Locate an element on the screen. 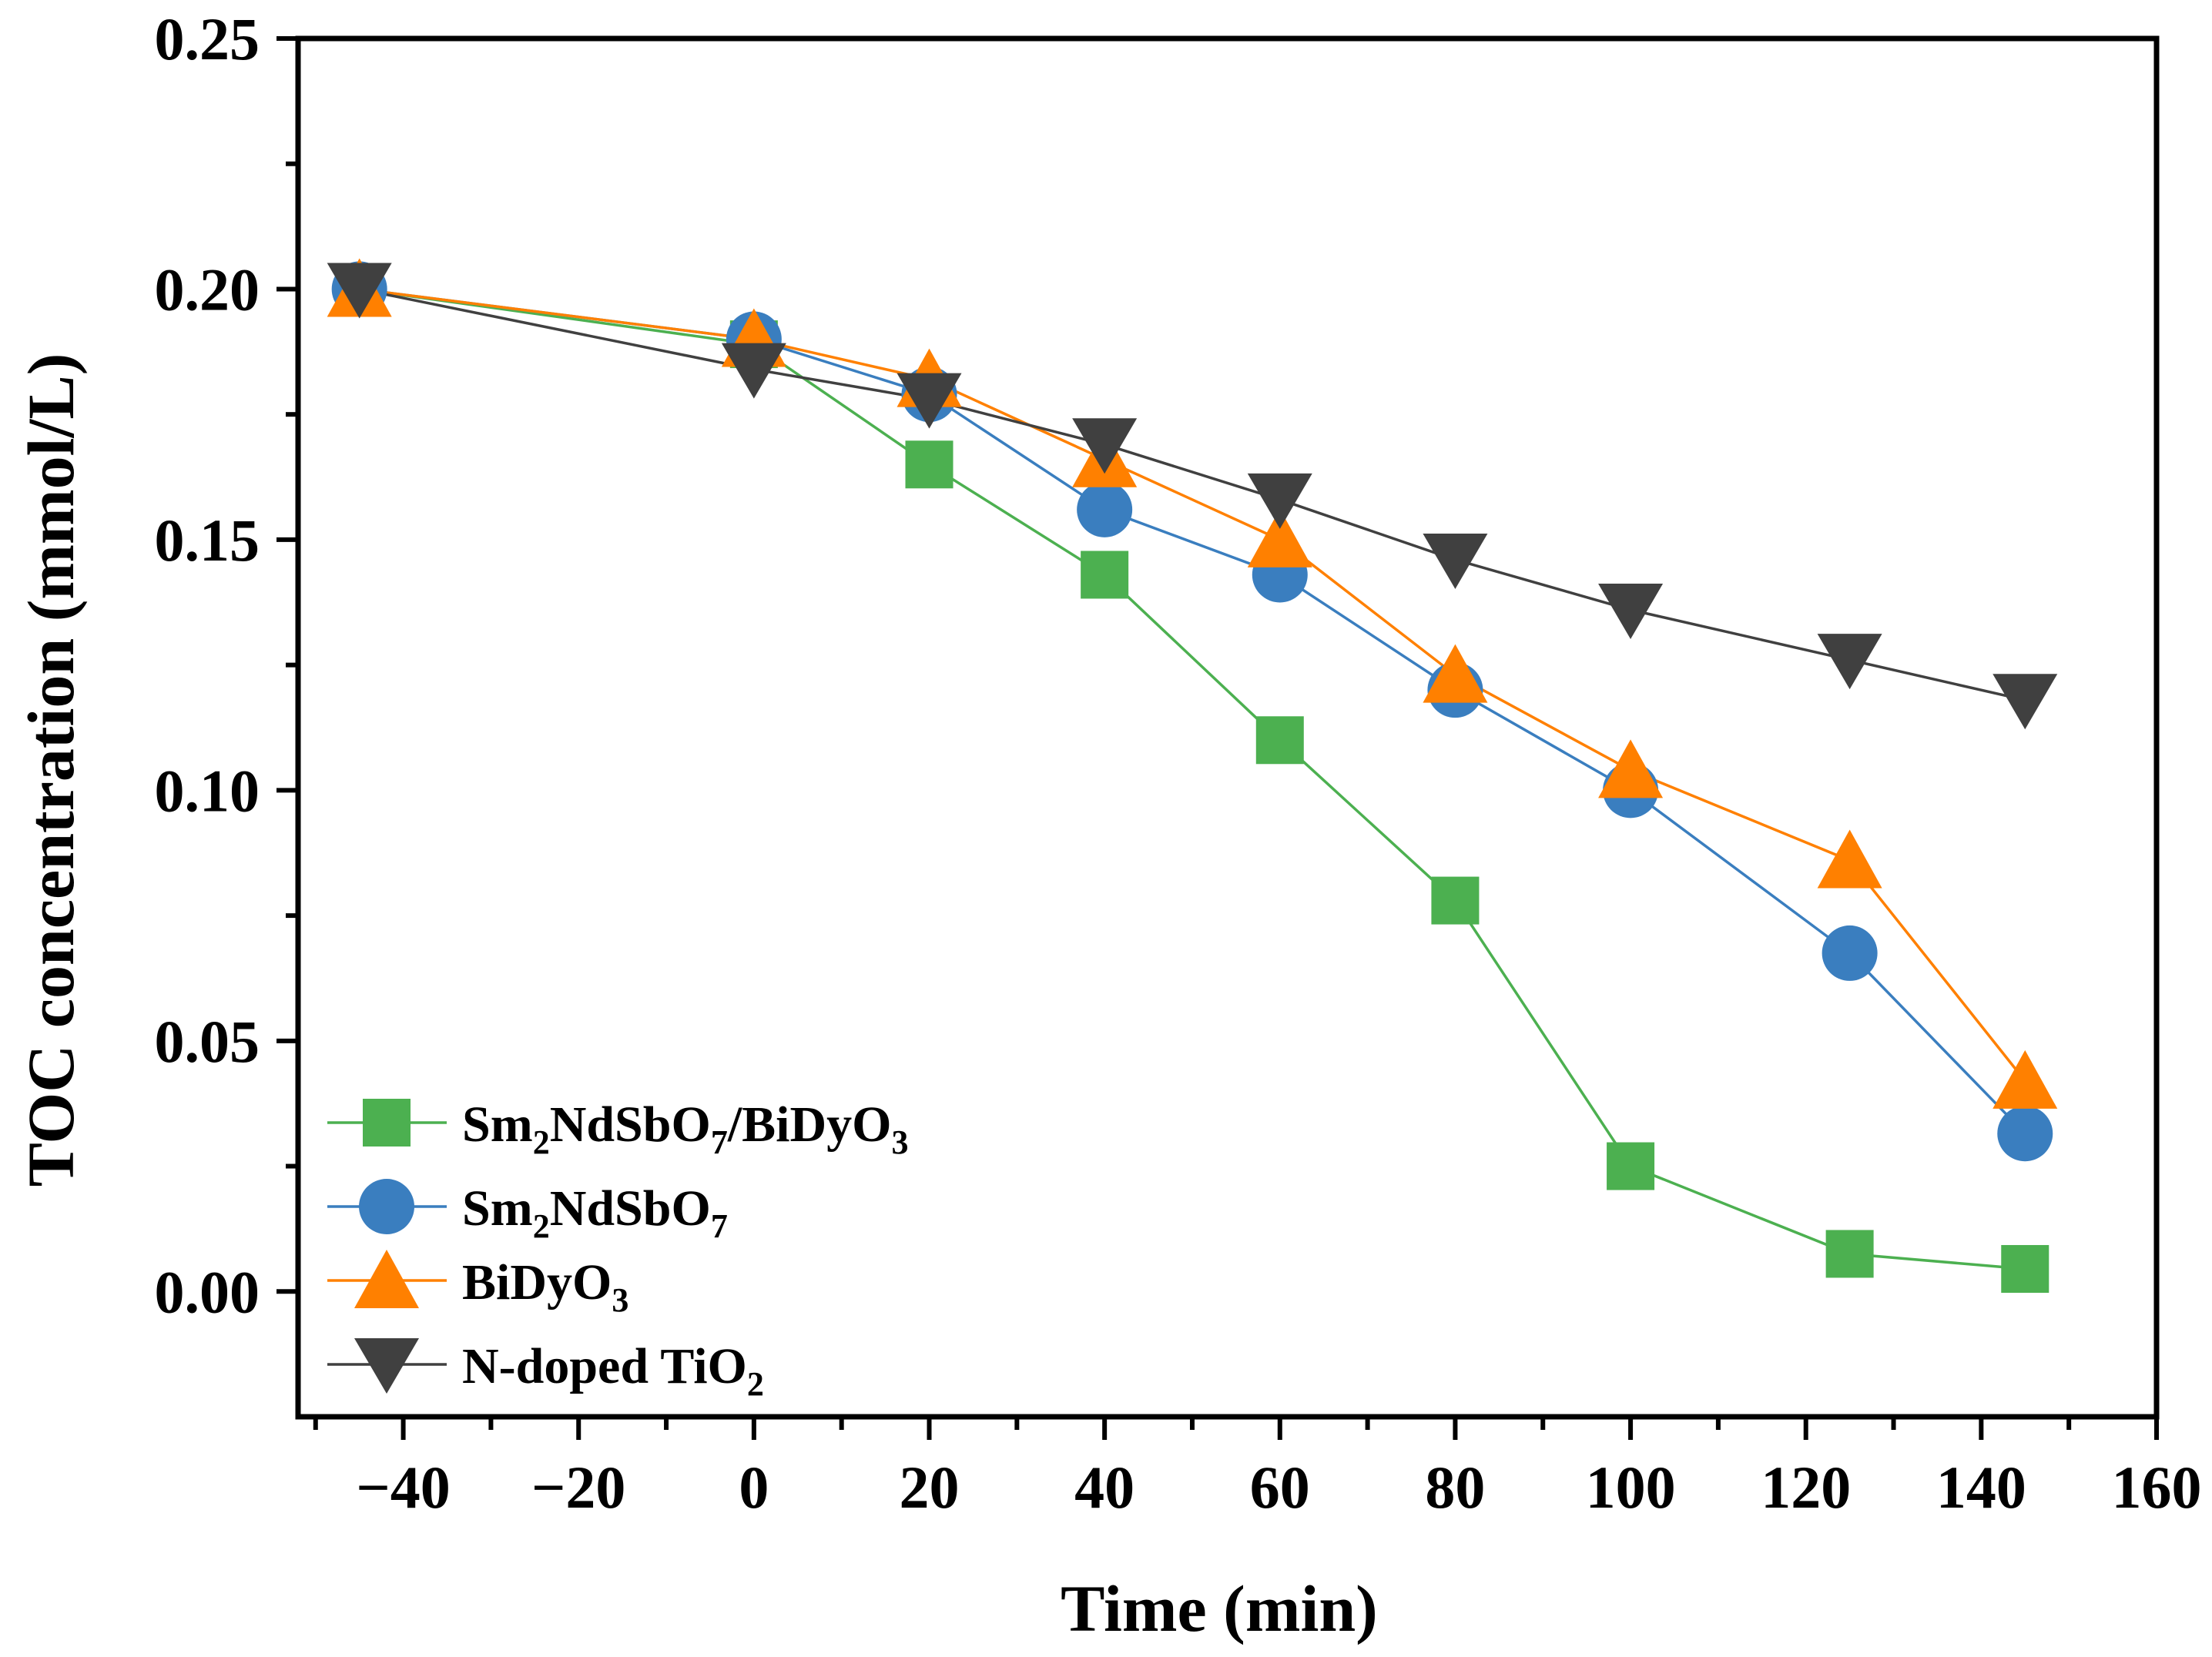 Image resolution: width=2212 pixels, height=1657 pixels. data-point-s3-p8 is located at coordinates (2025, 702).